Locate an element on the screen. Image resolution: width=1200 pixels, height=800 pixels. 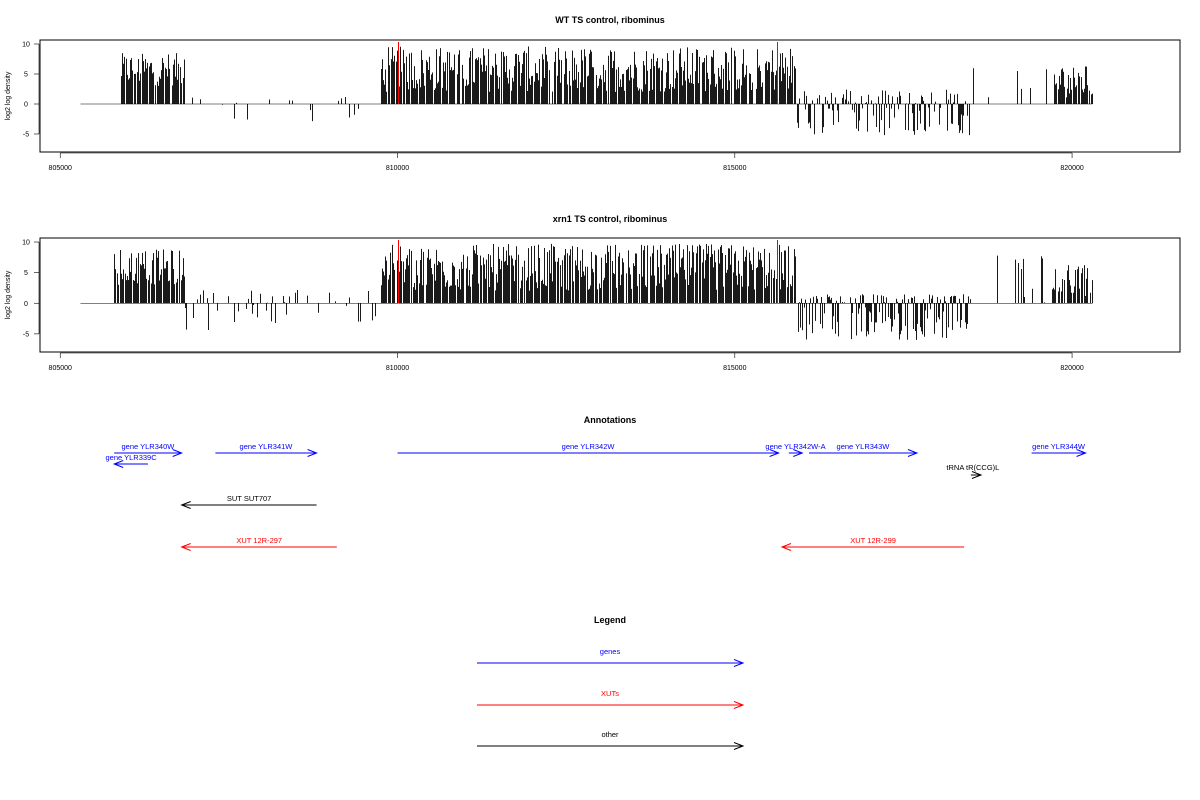
xrn1-plot-frame is located at coordinates (610, 295).